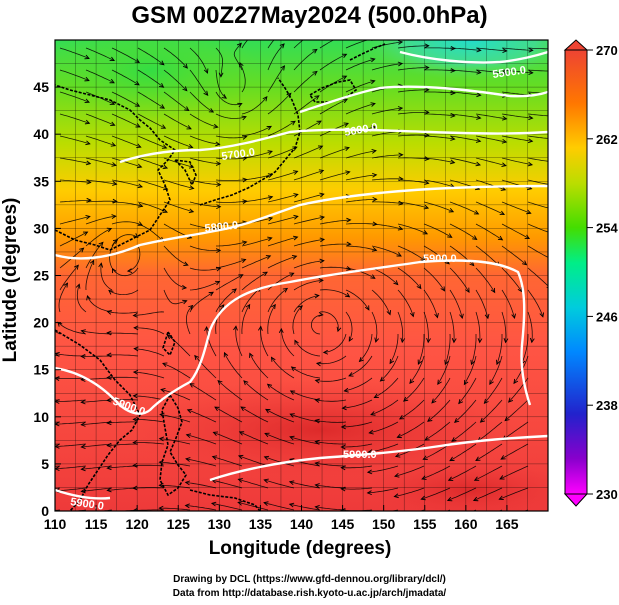 Image resolution: width=619 pixels, height=605 pixels. Describe the element at coordinates (384, 524) in the screenshot. I see `x-tick-label: 150` at that location.